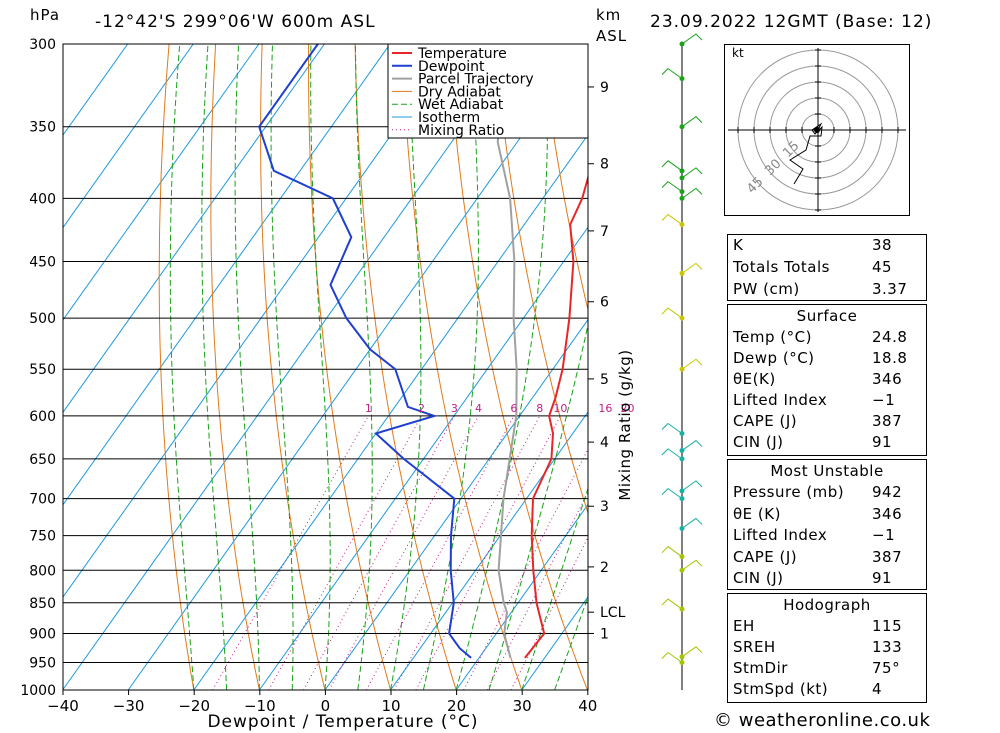 The image size is (1000, 733). Describe the element at coordinates (605, 408) in the screenshot. I see `mixing-ratio-label: 16` at that location.